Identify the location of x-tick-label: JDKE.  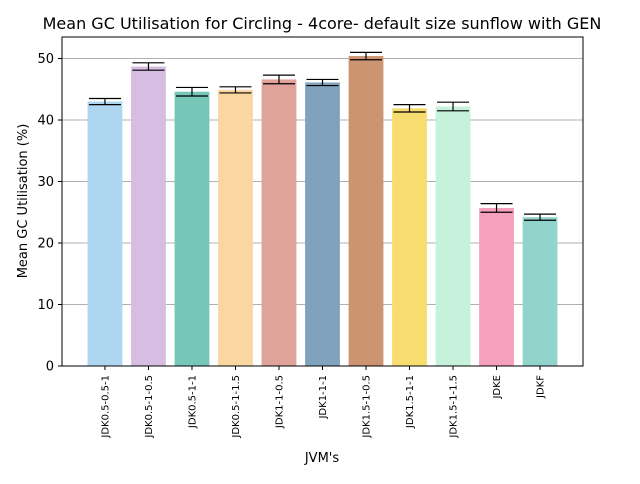
(497, 387).